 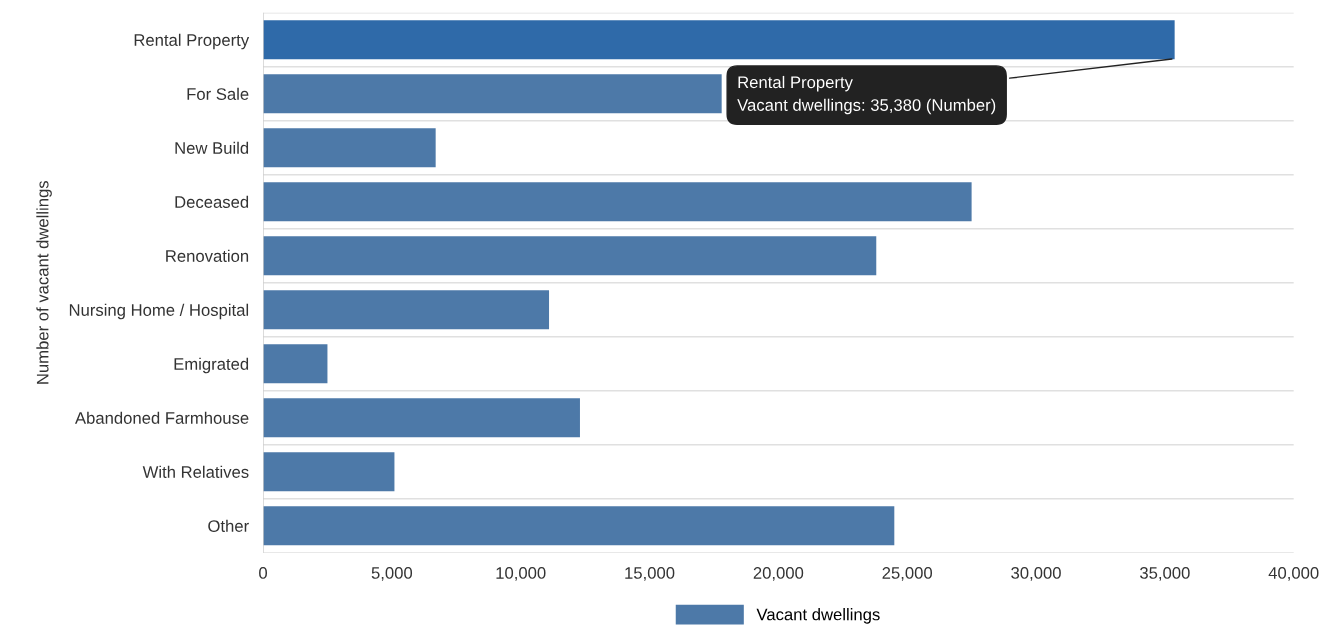 What do you see at coordinates (211, 365) in the screenshot?
I see `y-tick-label: Emigrated` at bounding box center [211, 365].